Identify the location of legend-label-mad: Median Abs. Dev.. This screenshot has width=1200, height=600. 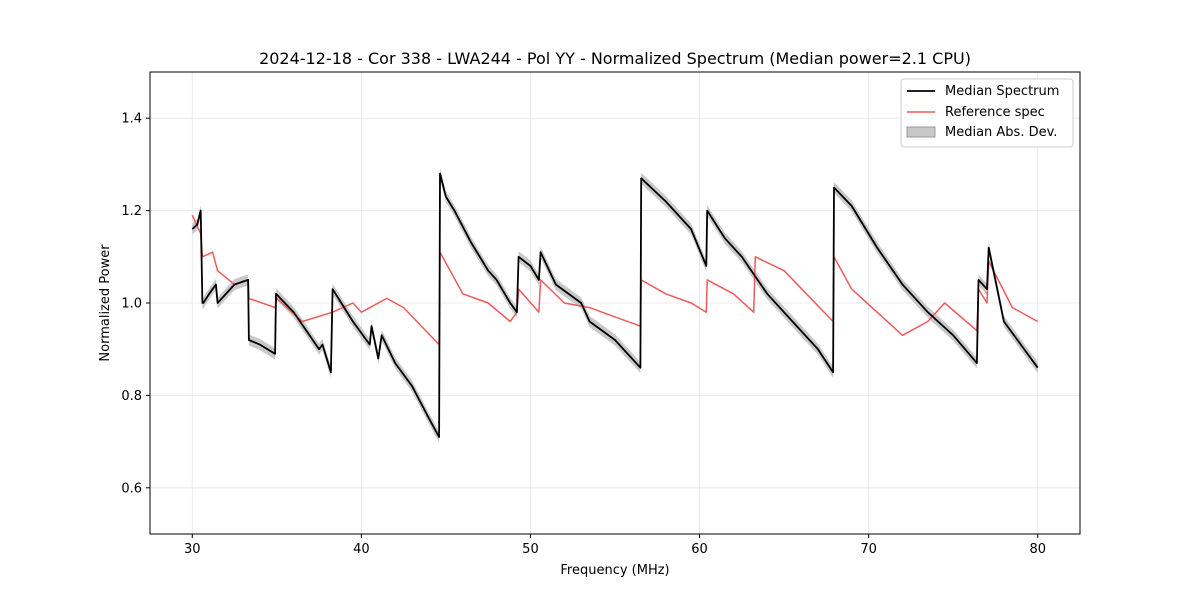
(1001, 132).